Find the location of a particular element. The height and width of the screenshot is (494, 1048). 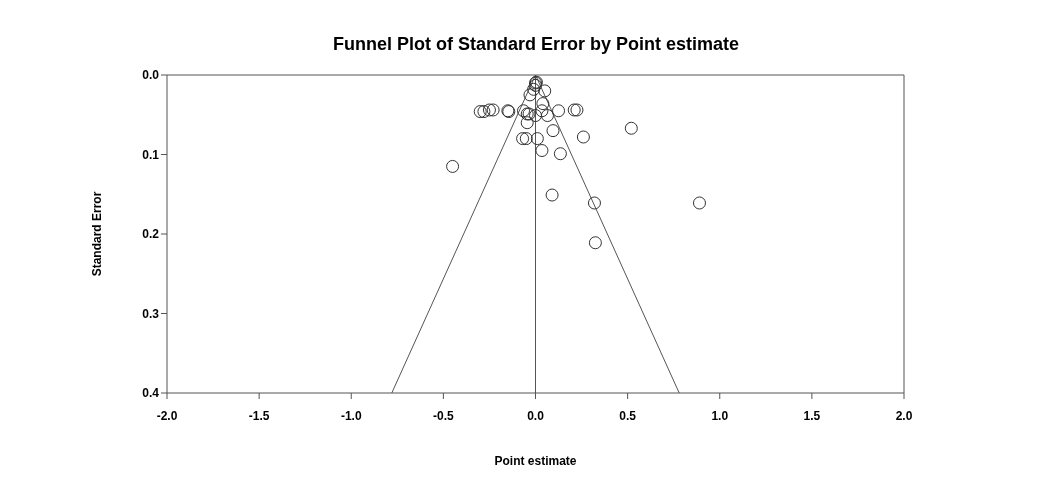

x-tick-label: -1.0 is located at coordinates (351, 415).